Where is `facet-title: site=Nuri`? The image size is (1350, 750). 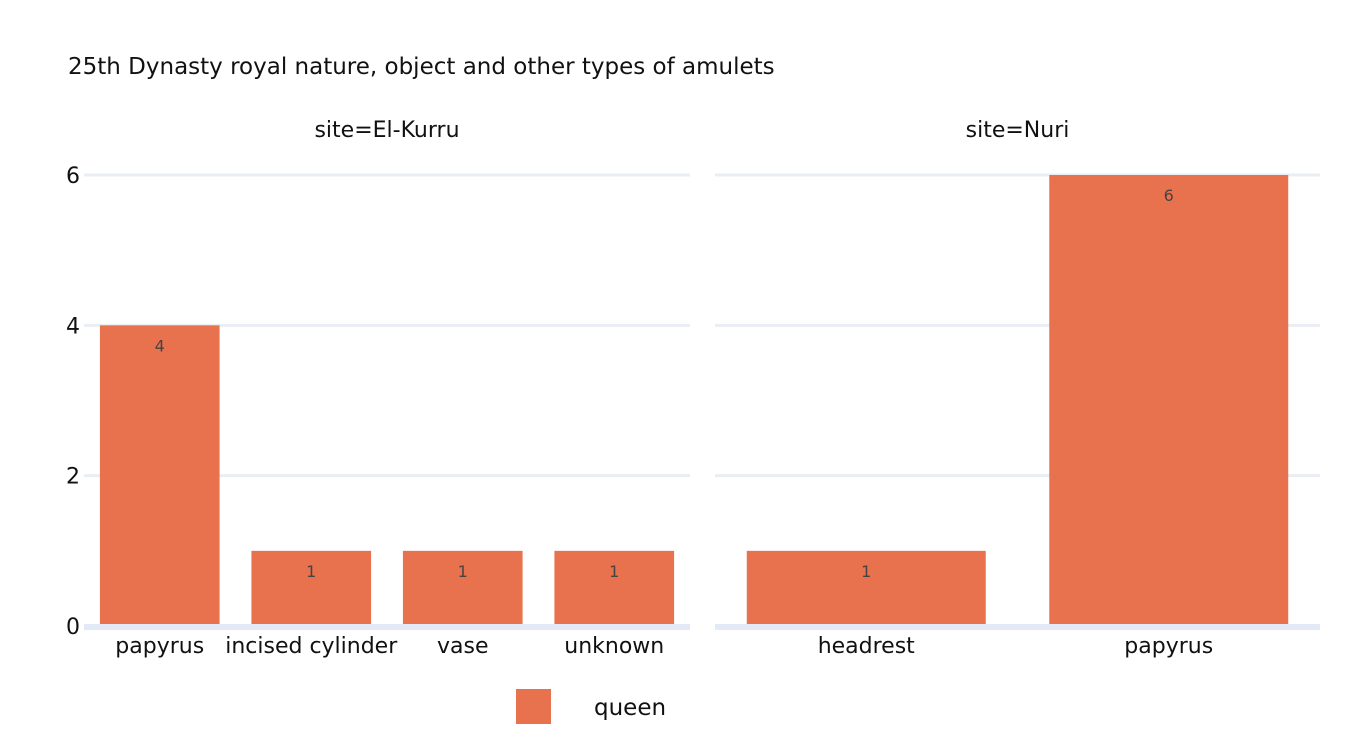
facet-title: site=Nuri is located at coordinates (1018, 130).